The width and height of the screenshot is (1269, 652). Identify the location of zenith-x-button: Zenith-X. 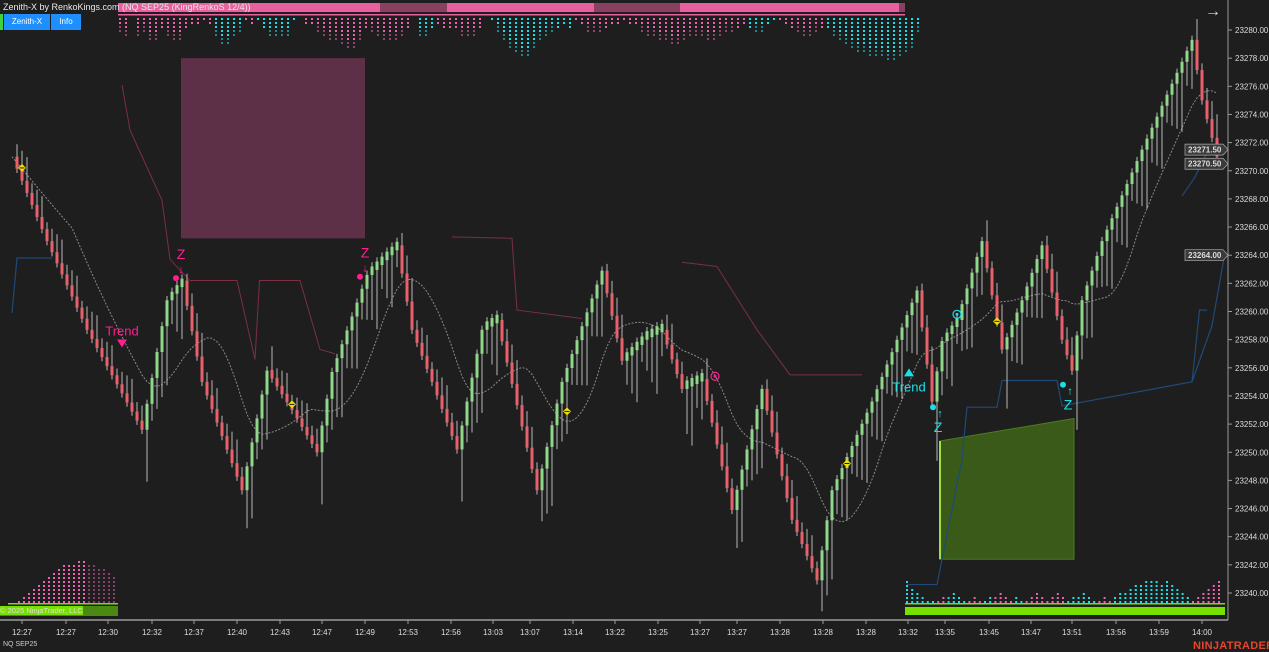
(27, 22).